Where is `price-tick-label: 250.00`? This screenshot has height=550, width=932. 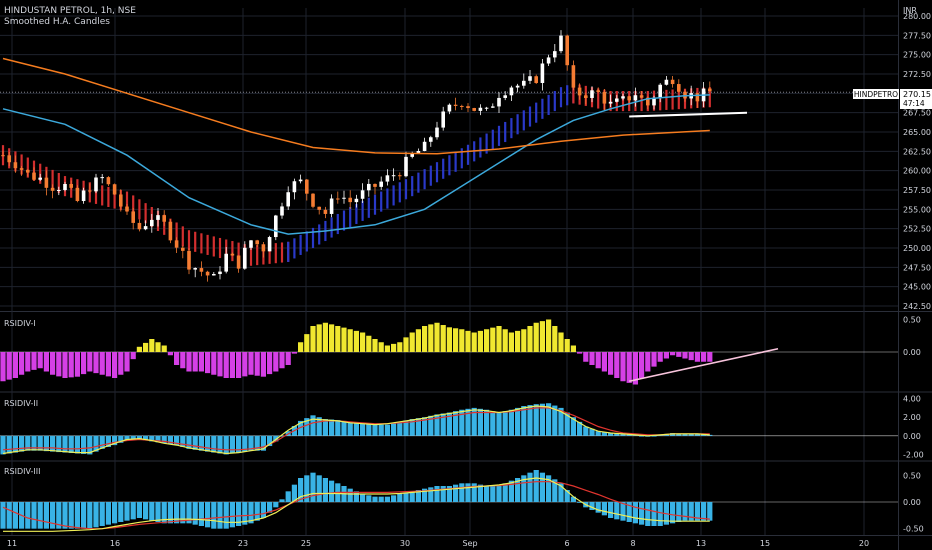
price-tick-label: 250.00 is located at coordinates (917, 248).